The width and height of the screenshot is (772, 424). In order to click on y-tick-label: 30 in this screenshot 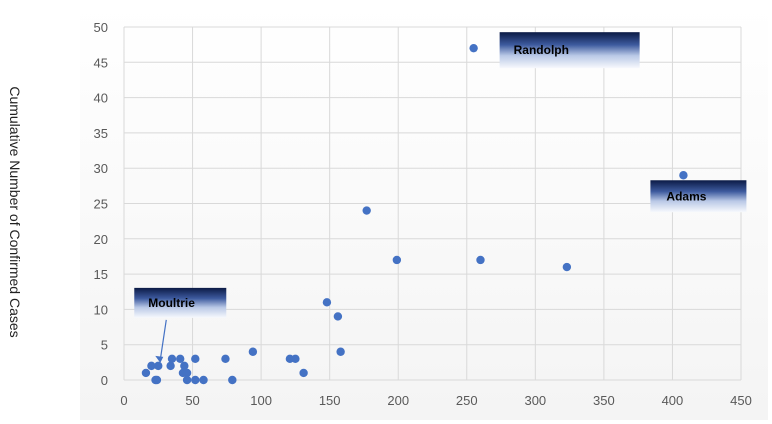, I will do `click(101, 168)`.